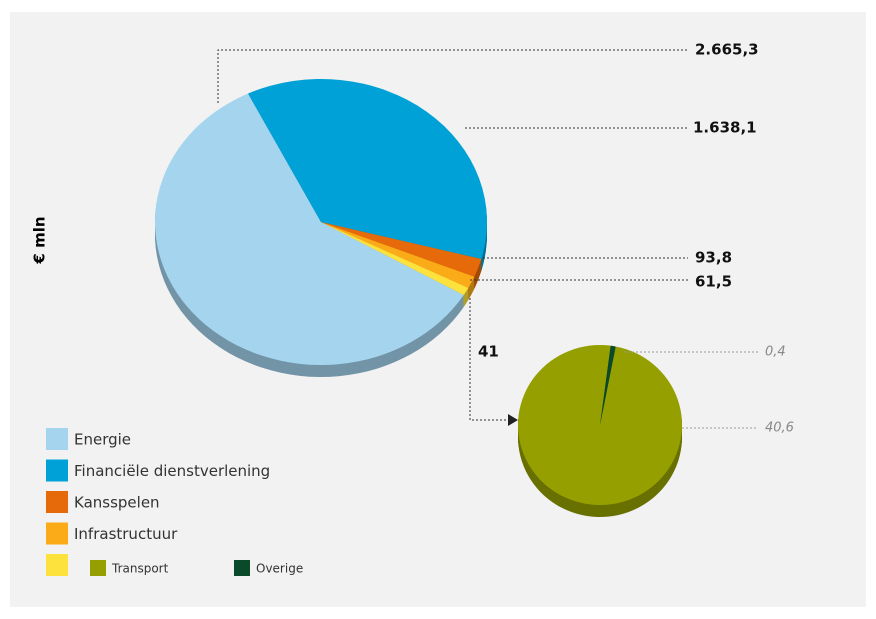 The image size is (876, 619). Describe the element at coordinates (40, 240) in the screenshot. I see `axis-label: € mln` at that location.